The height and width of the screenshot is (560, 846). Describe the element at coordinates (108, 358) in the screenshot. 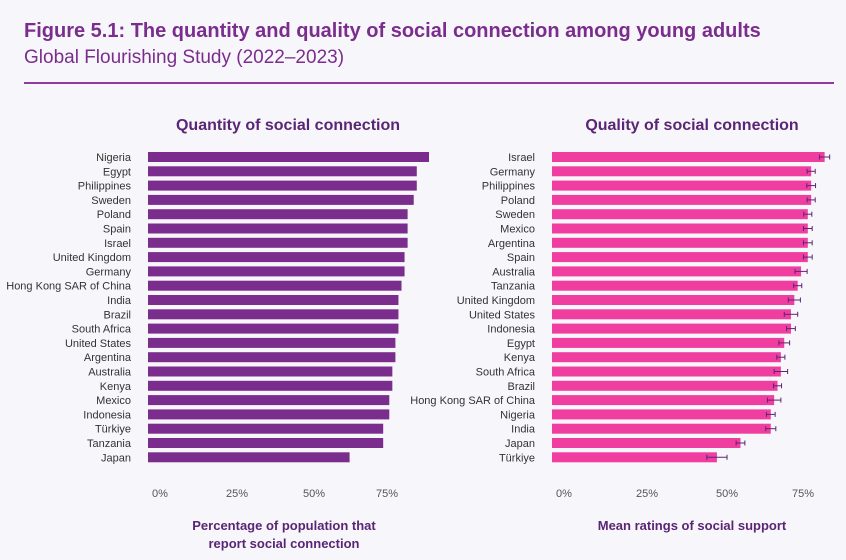

I see `category-label-quantity: Argentina` at that location.